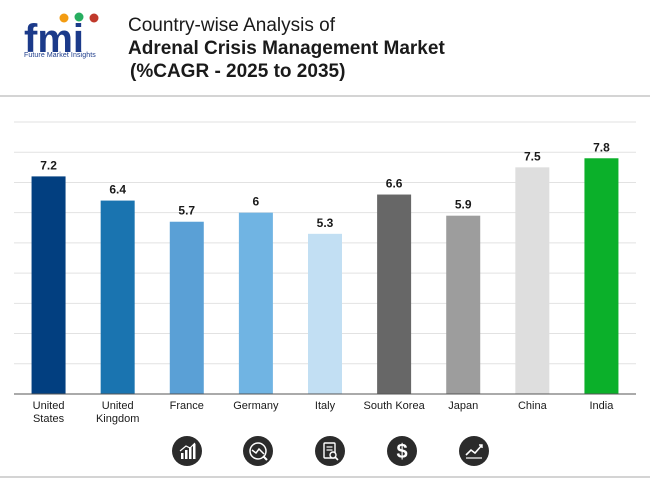  What do you see at coordinates (325, 406) in the screenshot?
I see `category-label-4: Italy` at bounding box center [325, 406].